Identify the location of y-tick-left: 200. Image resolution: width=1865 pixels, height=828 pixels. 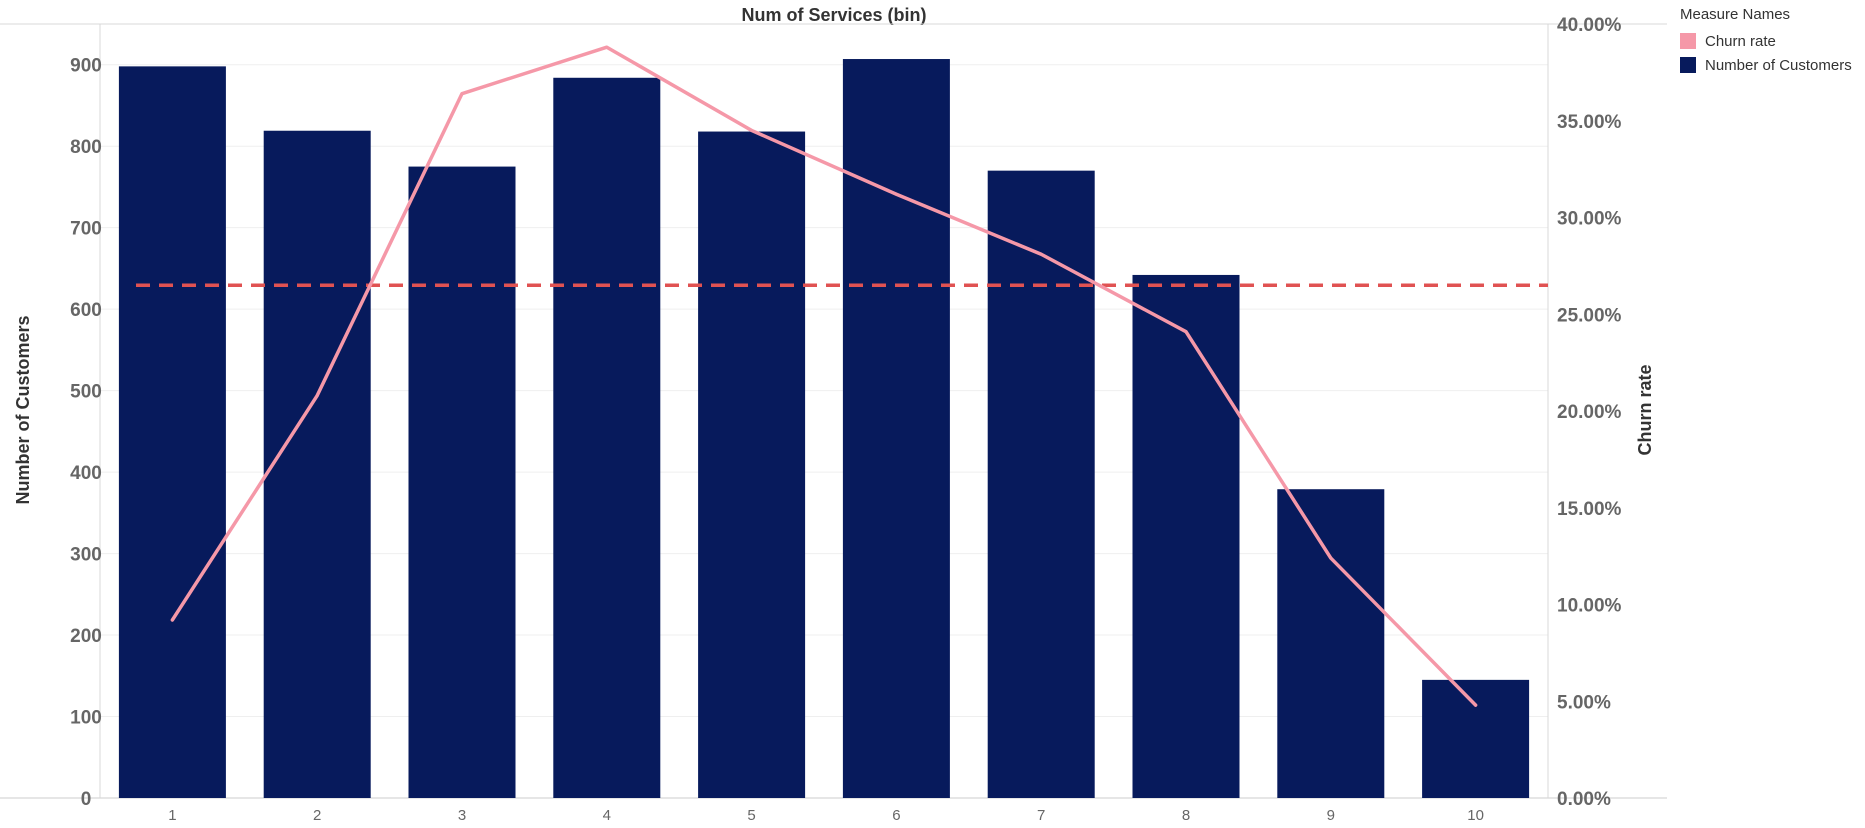
(86, 636).